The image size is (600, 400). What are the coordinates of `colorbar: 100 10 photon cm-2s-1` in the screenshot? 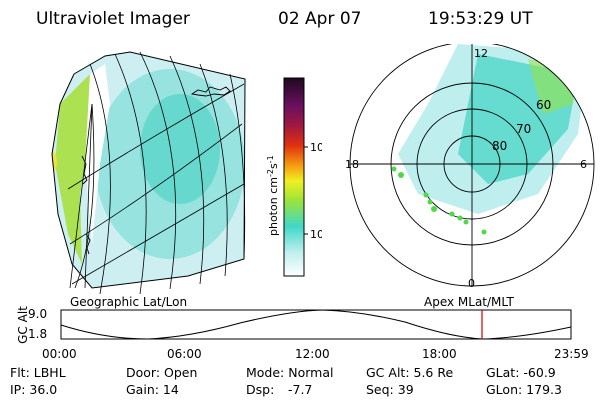 It's located at (294, 177).